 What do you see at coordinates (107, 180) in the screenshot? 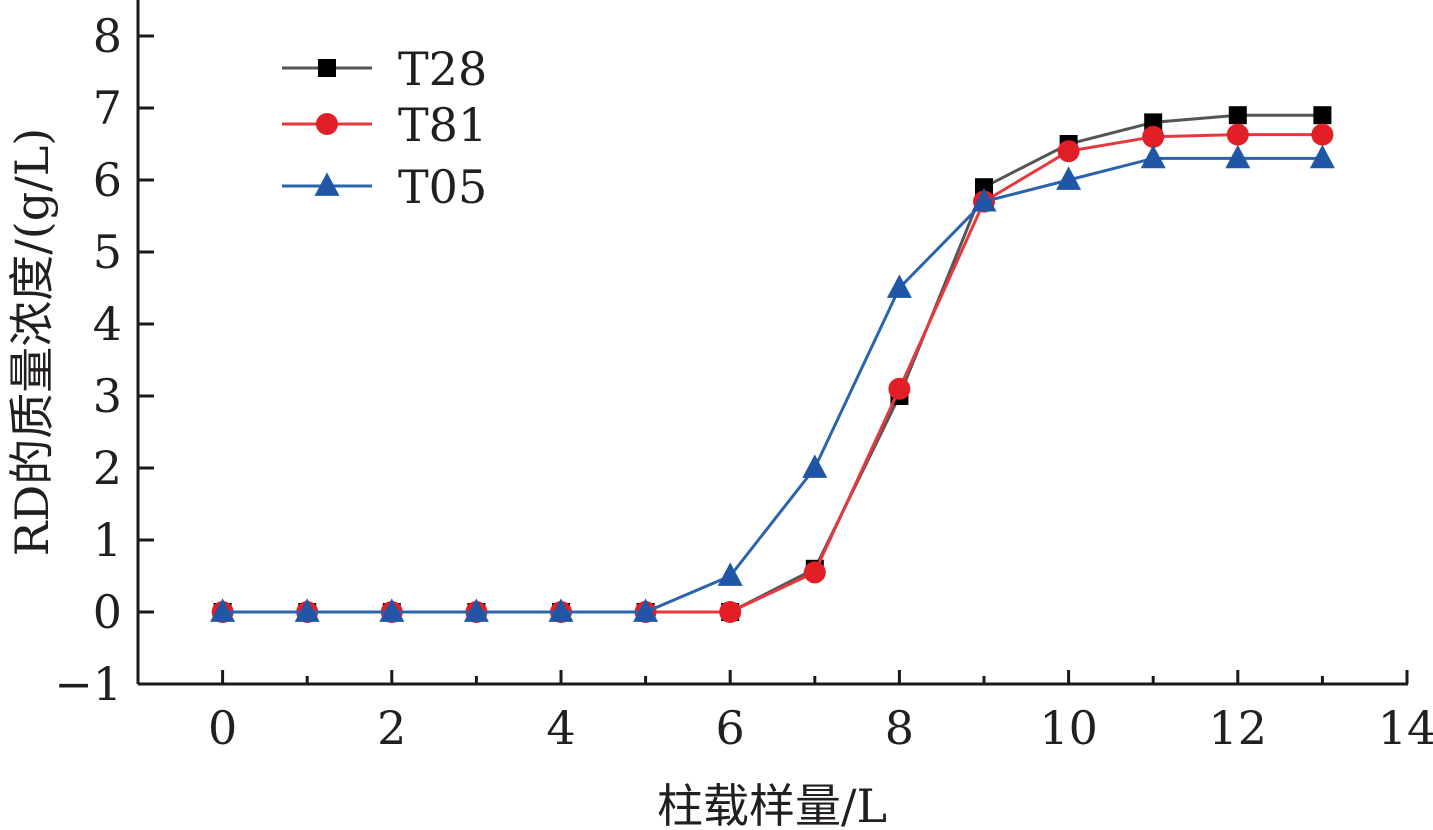
I see `y-tick-label-6: 6` at bounding box center [107, 180].